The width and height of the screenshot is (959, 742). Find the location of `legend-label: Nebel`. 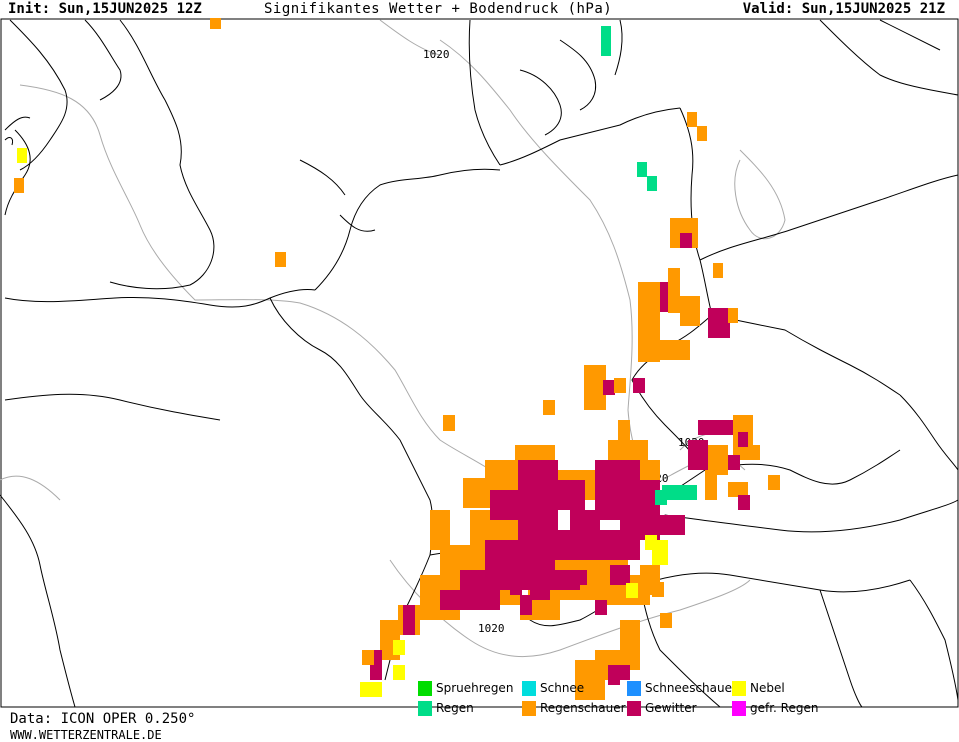

legend-label: Nebel is located at coordinates (767, 688).